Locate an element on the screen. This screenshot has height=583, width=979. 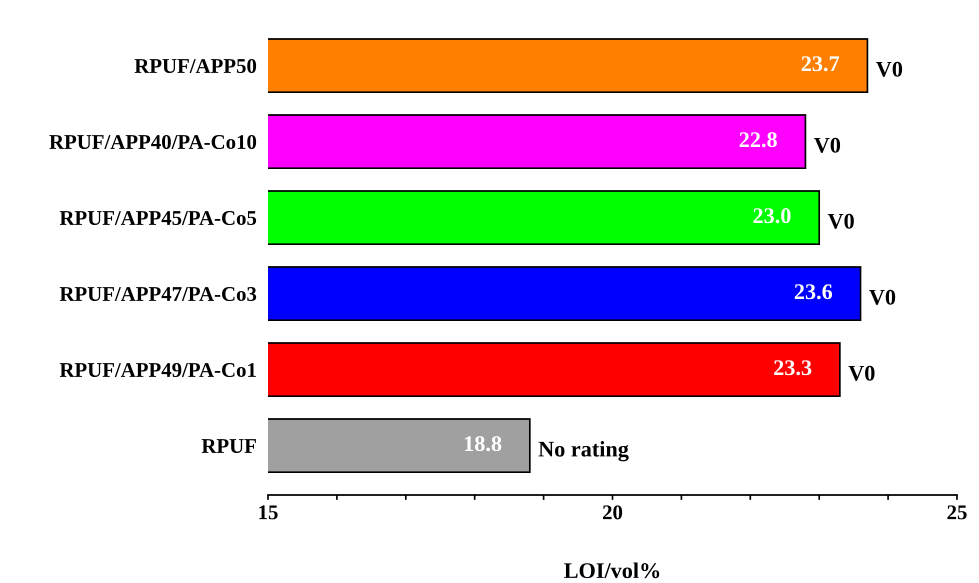
y-tick-label: RPUF is located at coordinates (229, 446).